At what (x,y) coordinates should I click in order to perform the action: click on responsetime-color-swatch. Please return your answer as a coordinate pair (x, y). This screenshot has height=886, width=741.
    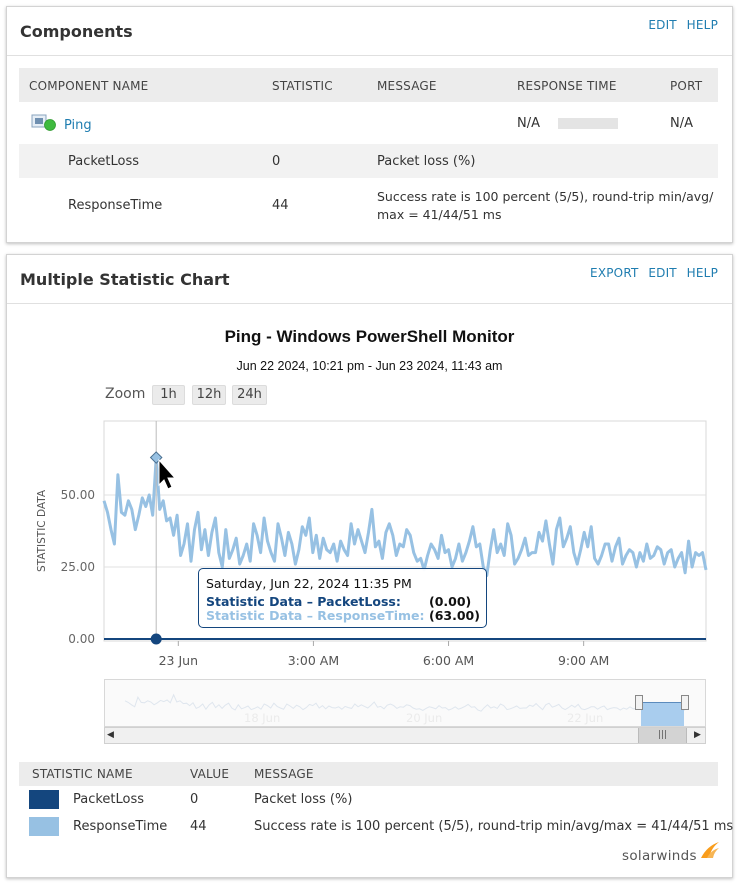
    Looking at the image, I should click on (44, 826).